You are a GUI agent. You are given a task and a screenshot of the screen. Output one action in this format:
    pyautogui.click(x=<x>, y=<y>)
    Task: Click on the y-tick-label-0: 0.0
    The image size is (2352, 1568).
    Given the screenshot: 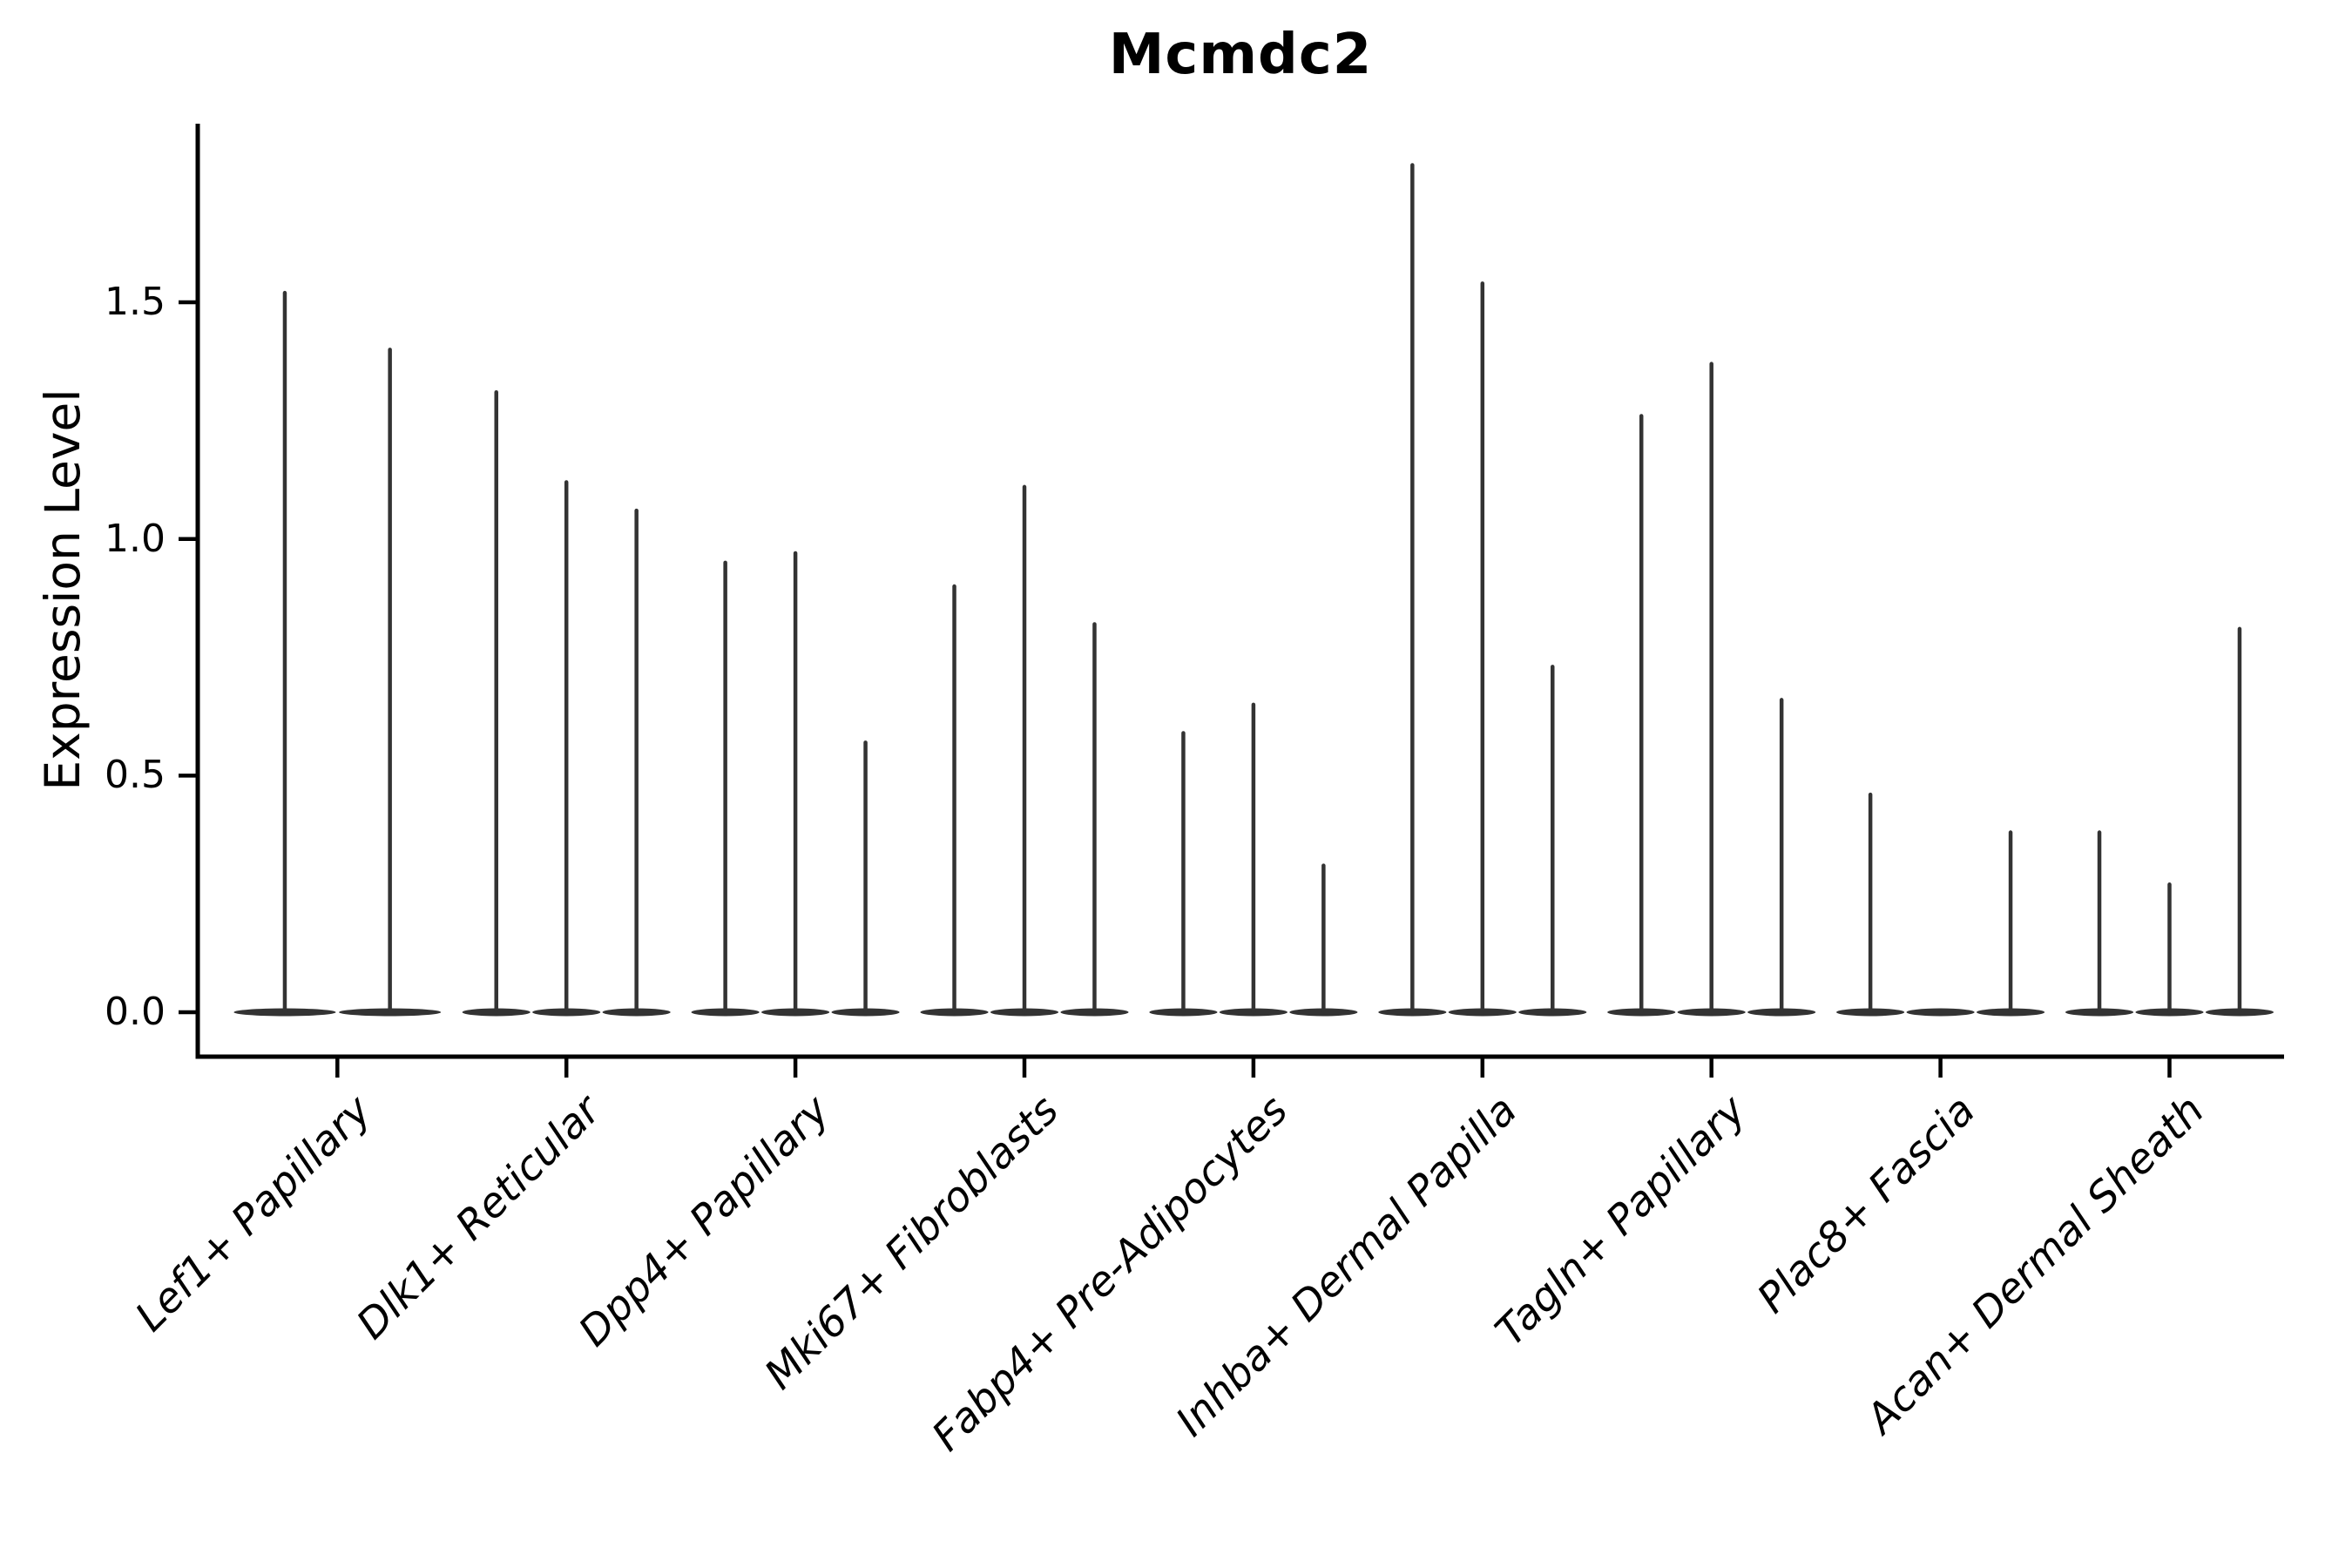 What is the action you would take?
    pyautogui.click(x=135, y=1012)
    